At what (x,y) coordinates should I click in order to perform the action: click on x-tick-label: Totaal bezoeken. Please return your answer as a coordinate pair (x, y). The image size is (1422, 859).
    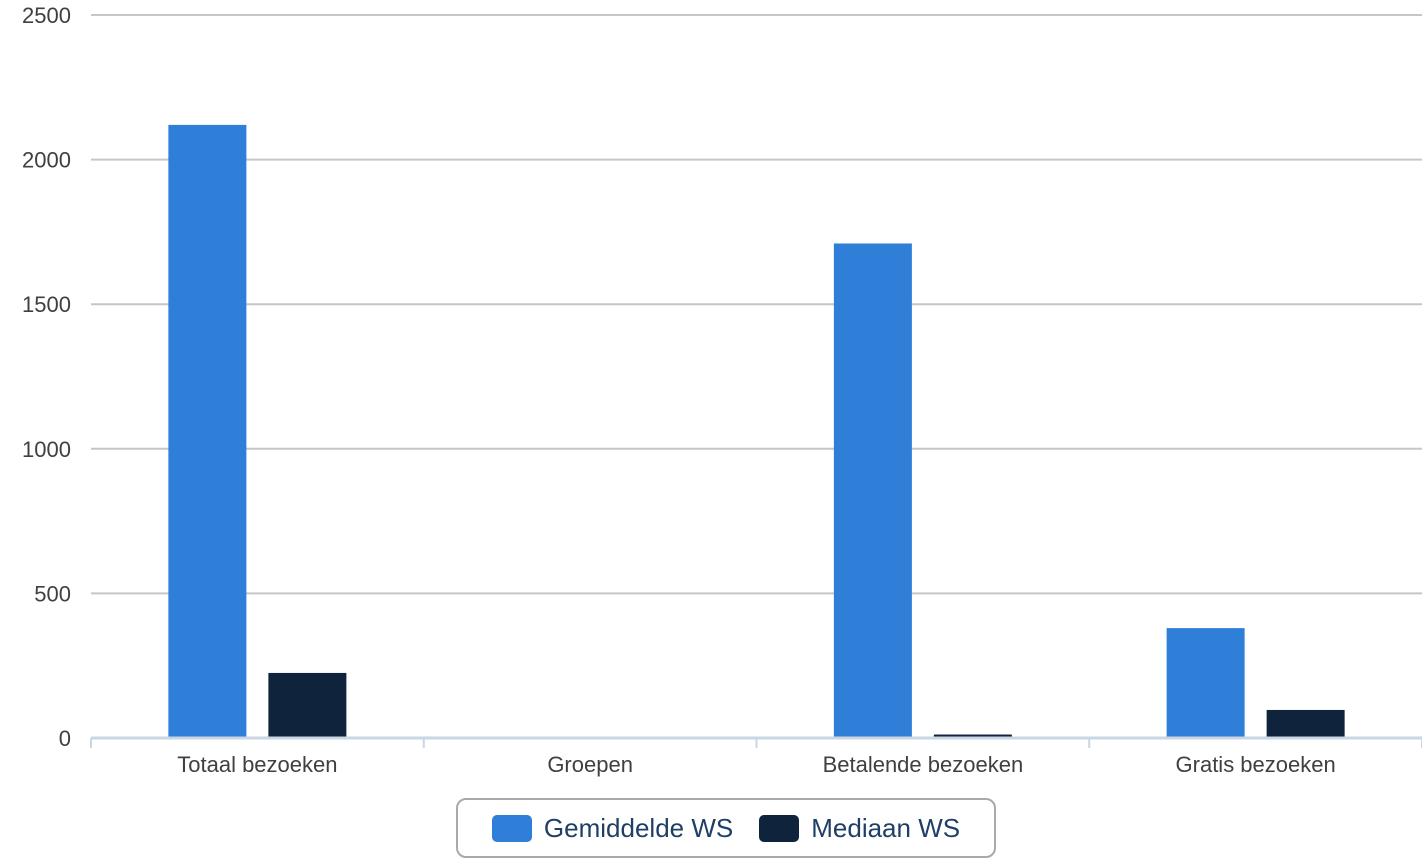
    Looking at the image, I should click on (257, 764).